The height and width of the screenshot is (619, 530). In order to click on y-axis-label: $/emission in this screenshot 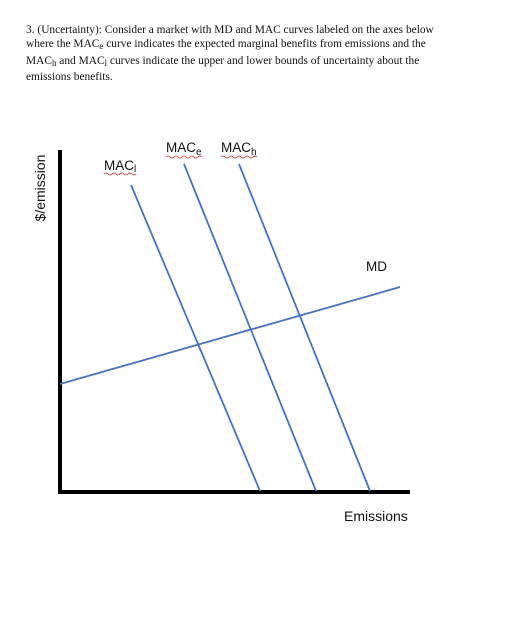, I will do `click(40, 188)`.